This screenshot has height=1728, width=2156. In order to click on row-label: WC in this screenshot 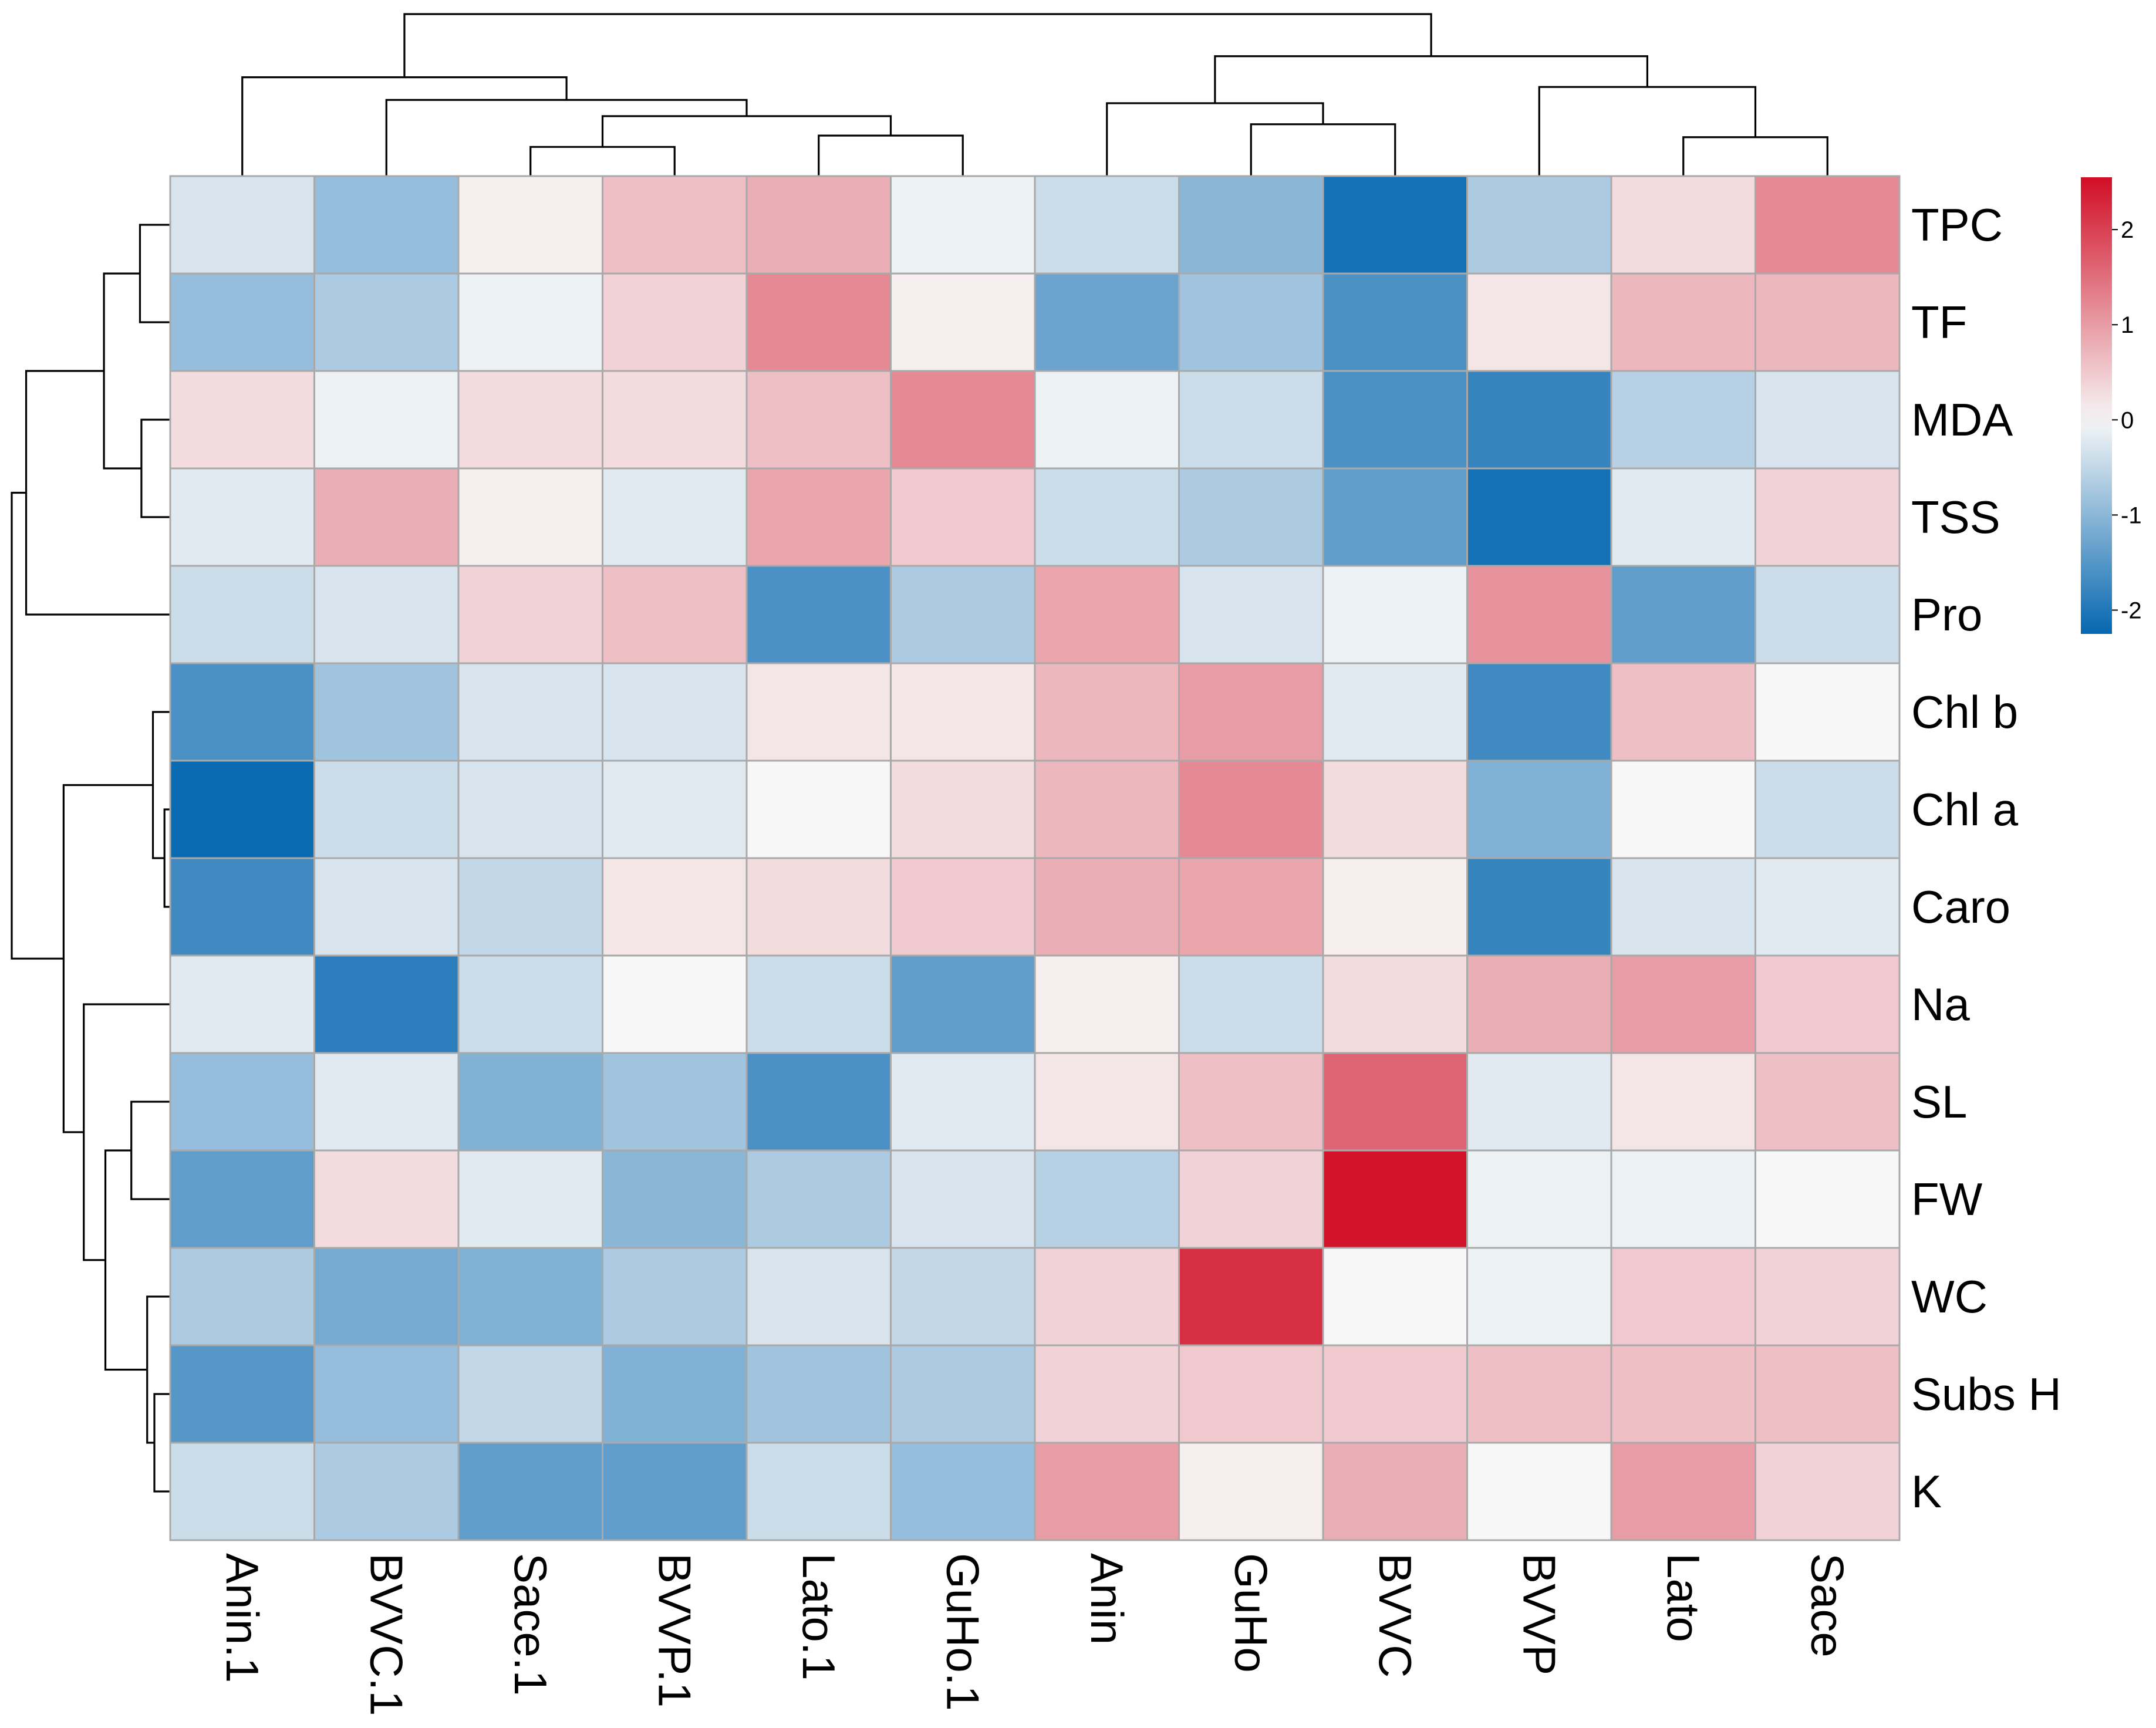, I will do `click(1949, 1296)`.